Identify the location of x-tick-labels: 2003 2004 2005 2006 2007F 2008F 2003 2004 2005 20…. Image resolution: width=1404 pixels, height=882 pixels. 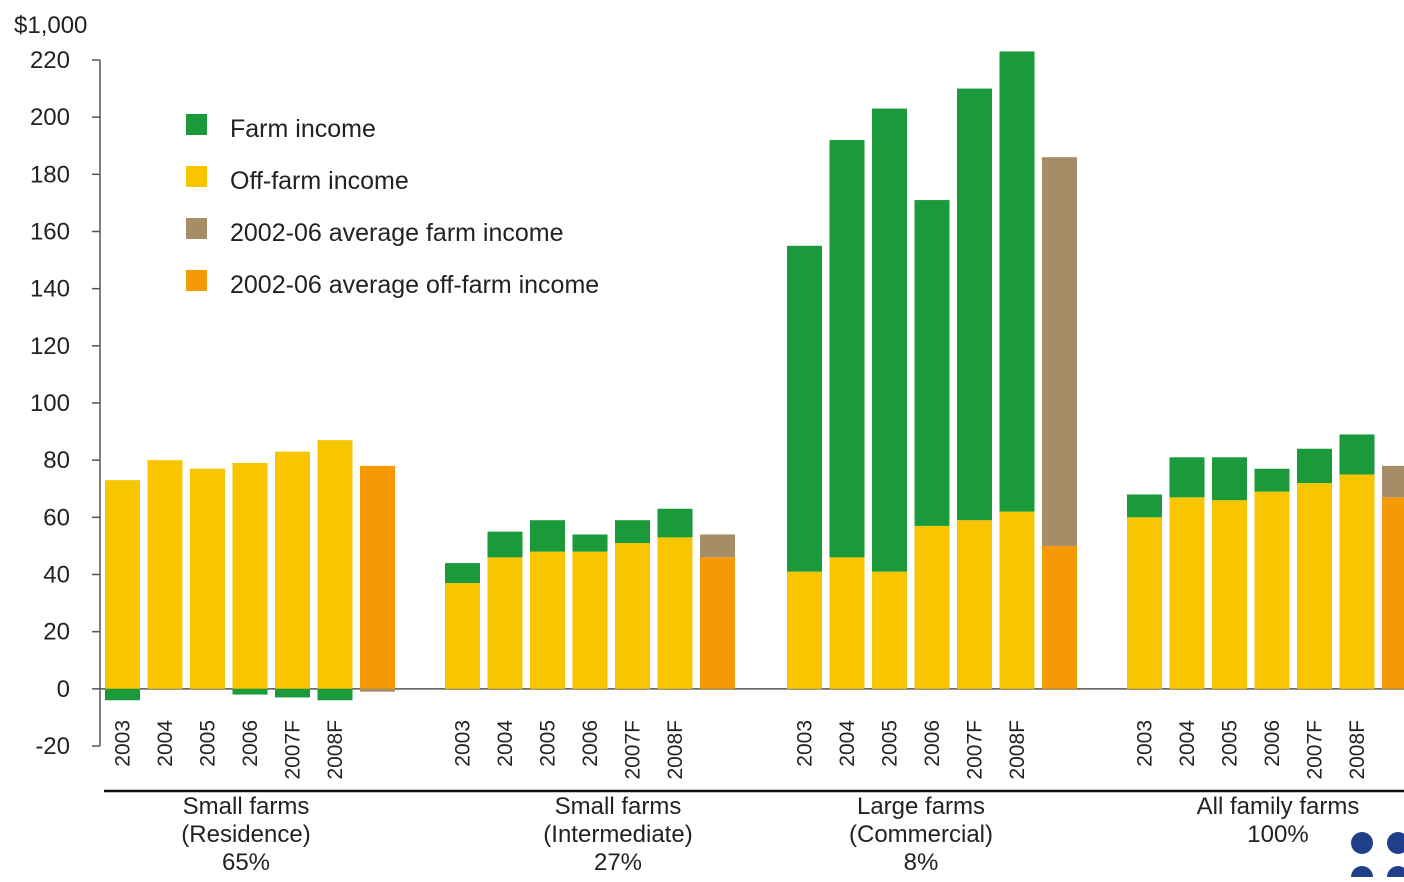
(741, 750).